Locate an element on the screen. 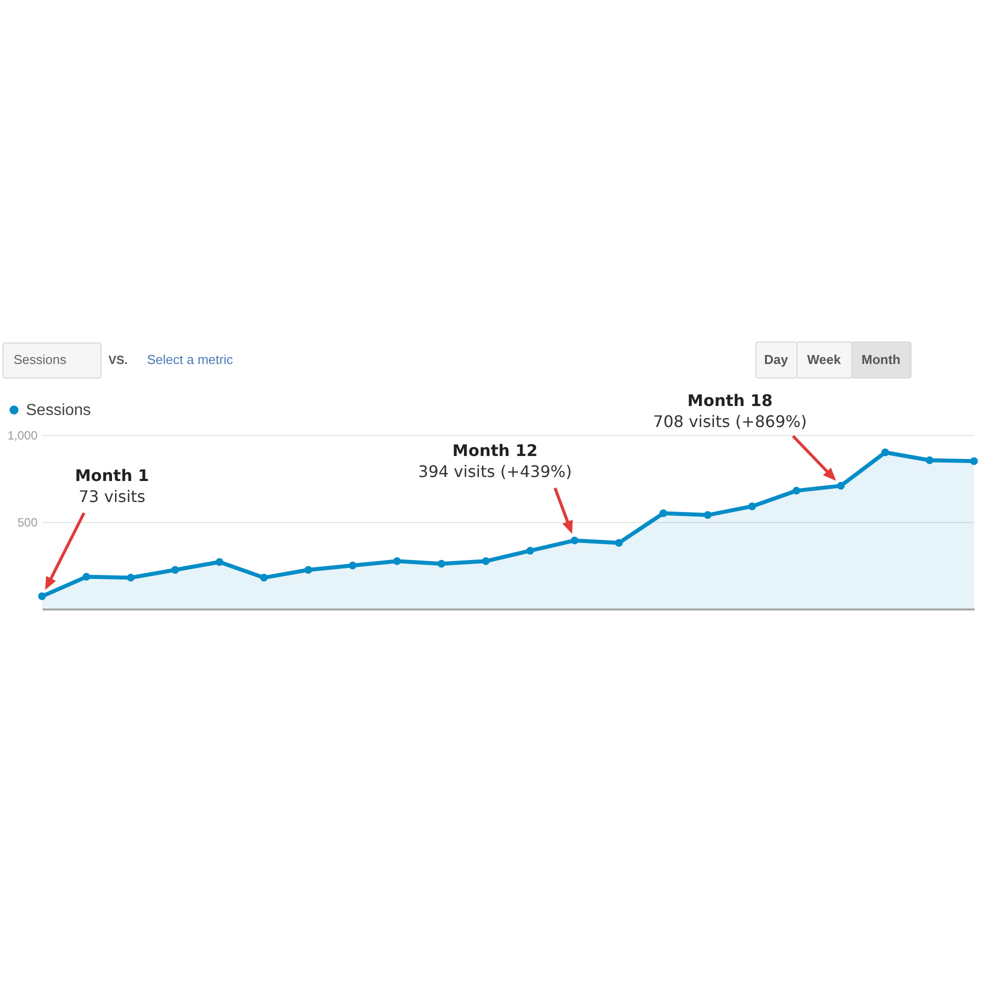  text: 708 visits (+869%) is located at coordinates (730, 421).